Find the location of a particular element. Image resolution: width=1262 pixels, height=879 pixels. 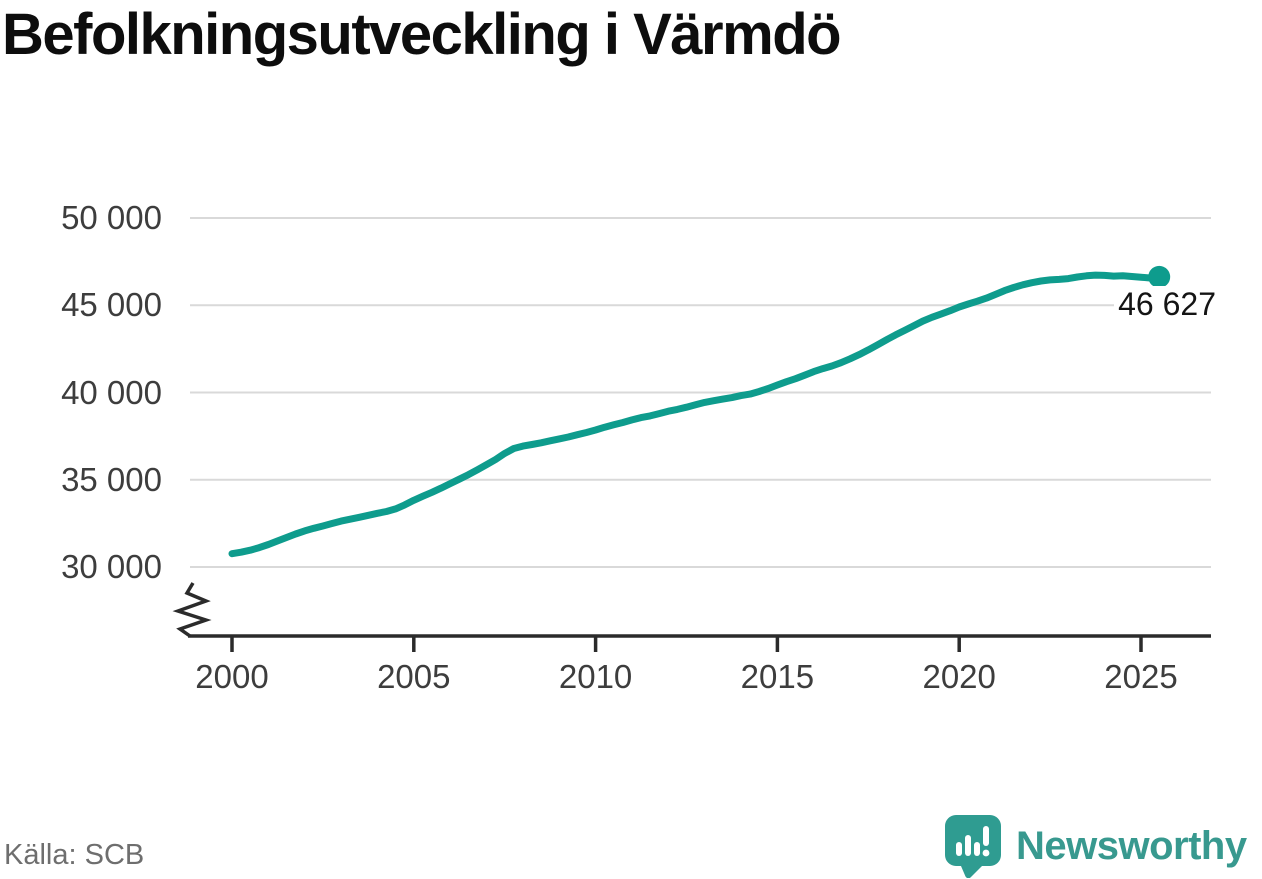

y-tick-label: 35 000 is located at coordinates (111, 479).